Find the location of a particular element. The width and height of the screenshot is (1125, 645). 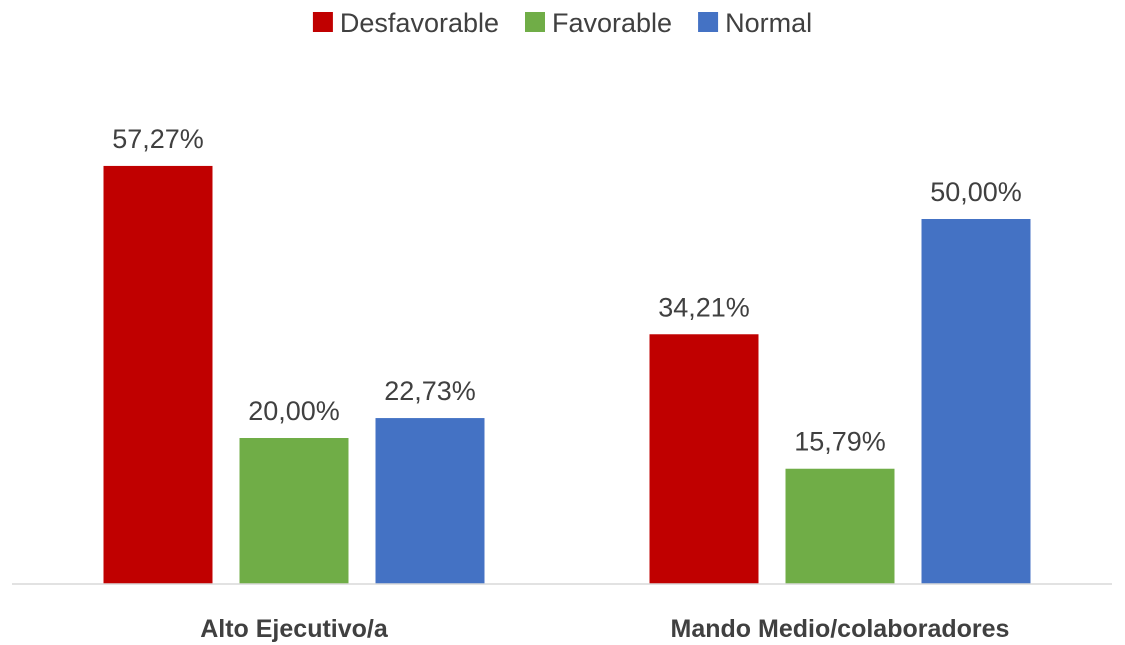

legend-swatch-desfavorable is located at coordinates (322, 22).